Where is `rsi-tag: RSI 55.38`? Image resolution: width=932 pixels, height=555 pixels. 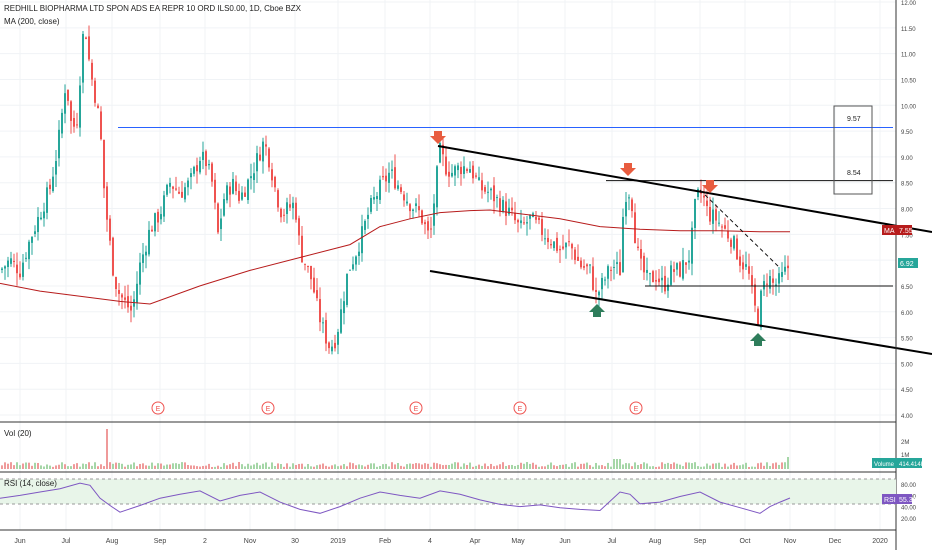 rsi-tag: RSI 55.38 is located at coordinates (899, 499).